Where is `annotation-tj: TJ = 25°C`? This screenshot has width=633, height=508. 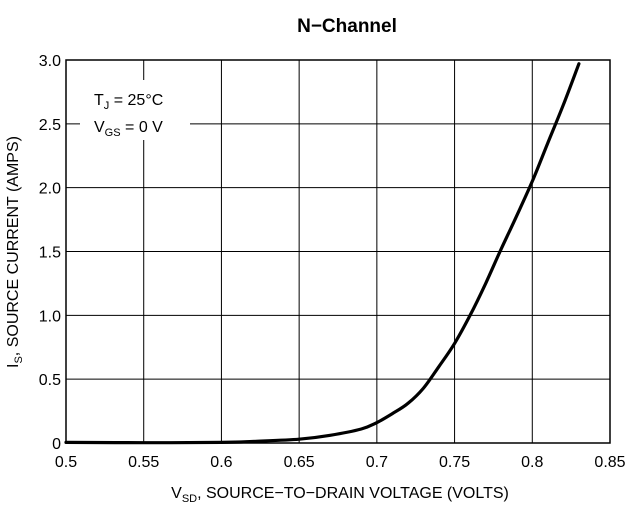
annotation-tj: TJ = 25°C is located at coordinates (128, 102).